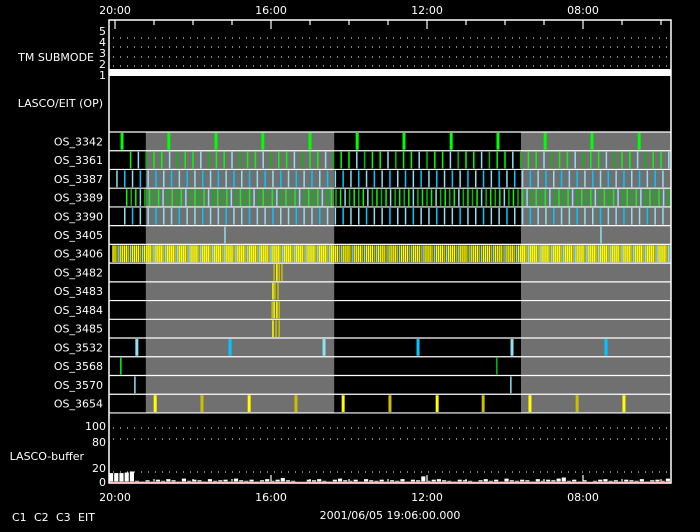  What do you see at coordinates (55, 57) in the screenshot?
I see `tm-submode-label: TM SUBMODE` at bounding box center [55, 57].